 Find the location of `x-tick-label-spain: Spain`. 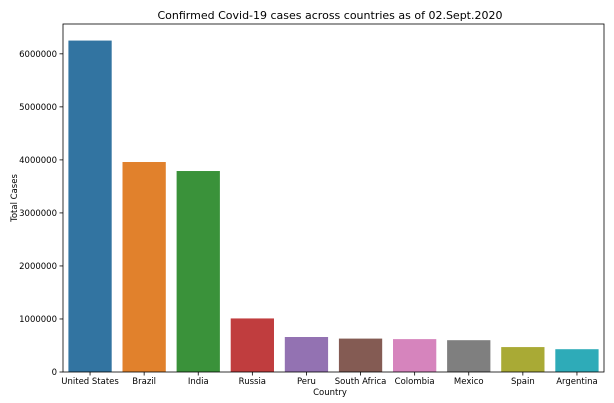

x-tick-label-spain: Spain is located at coordinates (523, 382).